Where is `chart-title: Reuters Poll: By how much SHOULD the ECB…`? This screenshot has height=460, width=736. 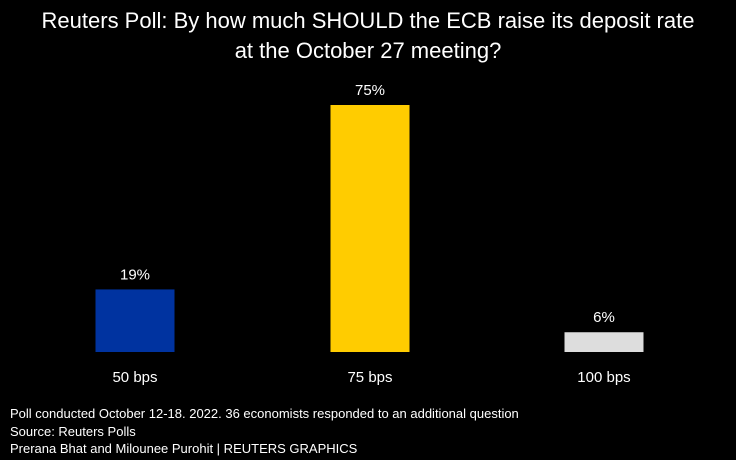
chart-title: Reuters Poll: By how much SHOULD the ECB… is located at coordinates (368, 36).